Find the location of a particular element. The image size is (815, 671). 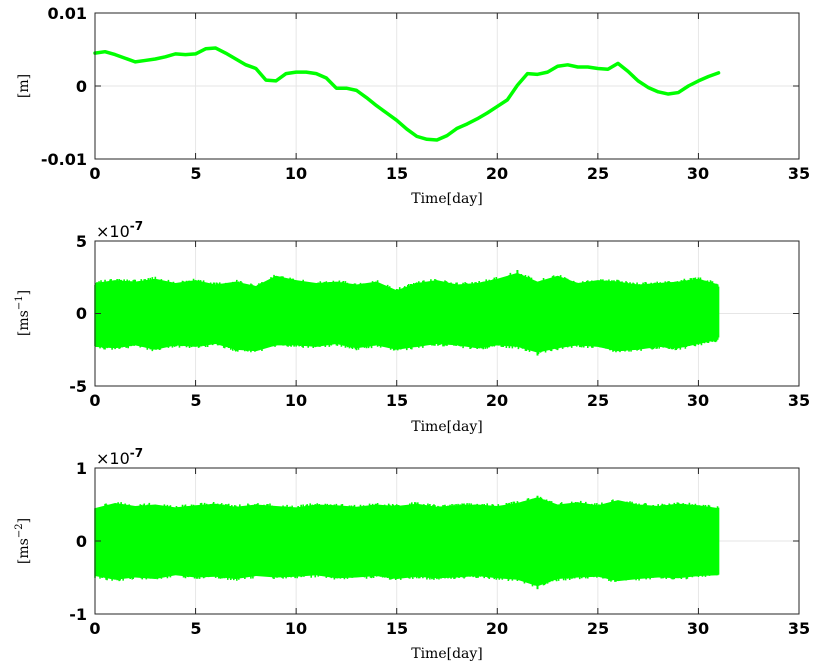

y-tick-label: -5 is located at coordinates (78, 386).